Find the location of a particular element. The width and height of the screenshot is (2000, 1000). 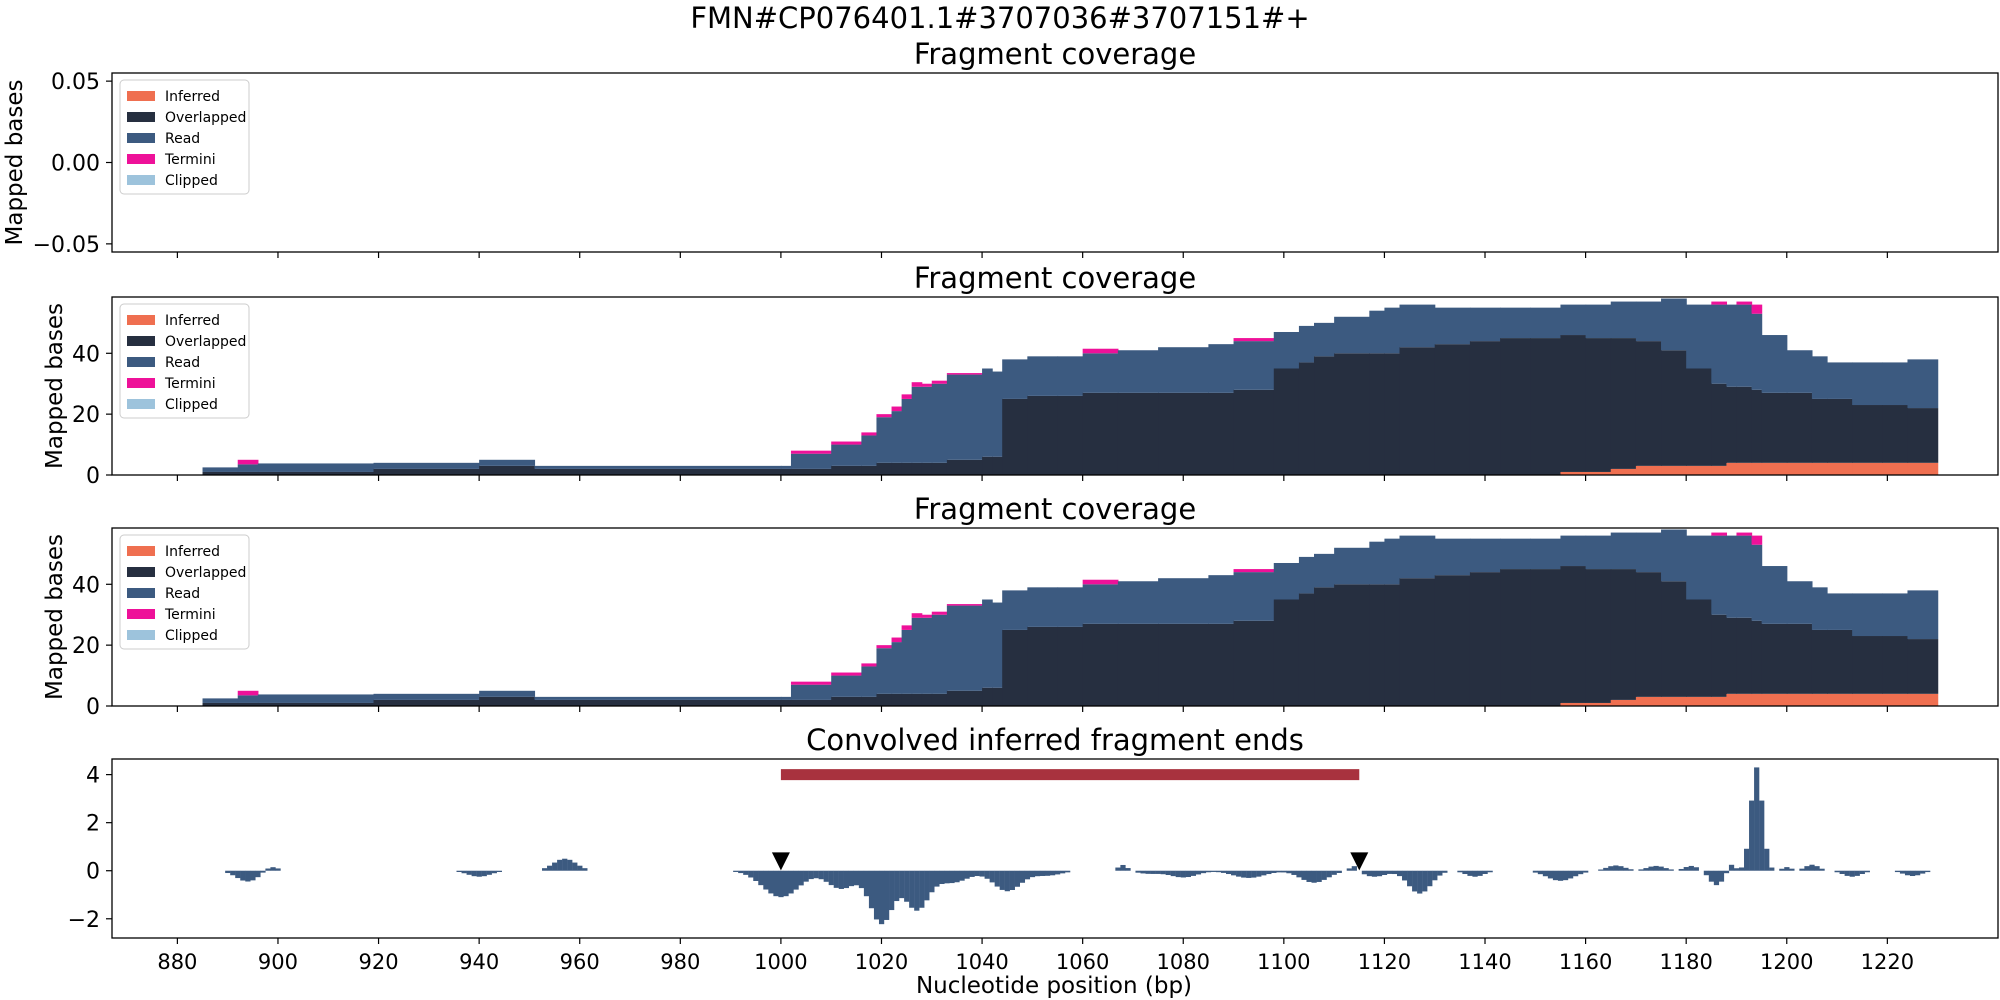

legend-swatch-overlapped is located at coordinates (141, 572).